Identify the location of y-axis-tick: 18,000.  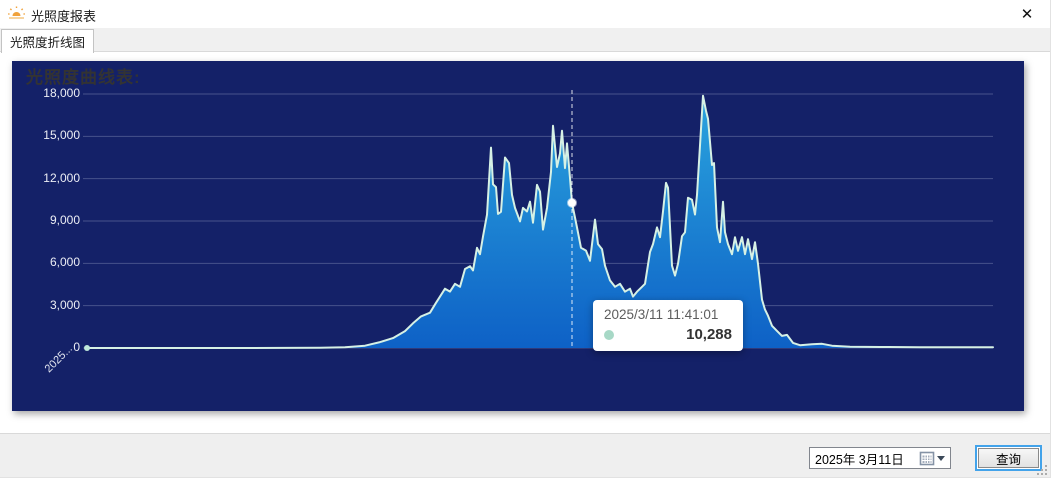
(61, 93).